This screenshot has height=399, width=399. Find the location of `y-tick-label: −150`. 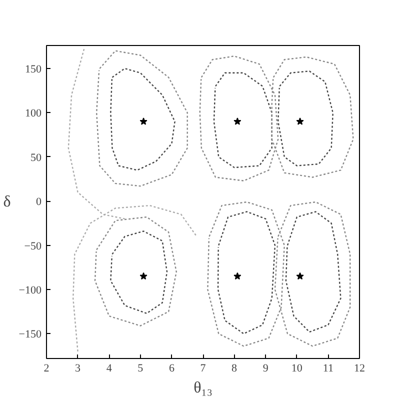

y-tick-label: −150 is located at coordinates (30, 334).